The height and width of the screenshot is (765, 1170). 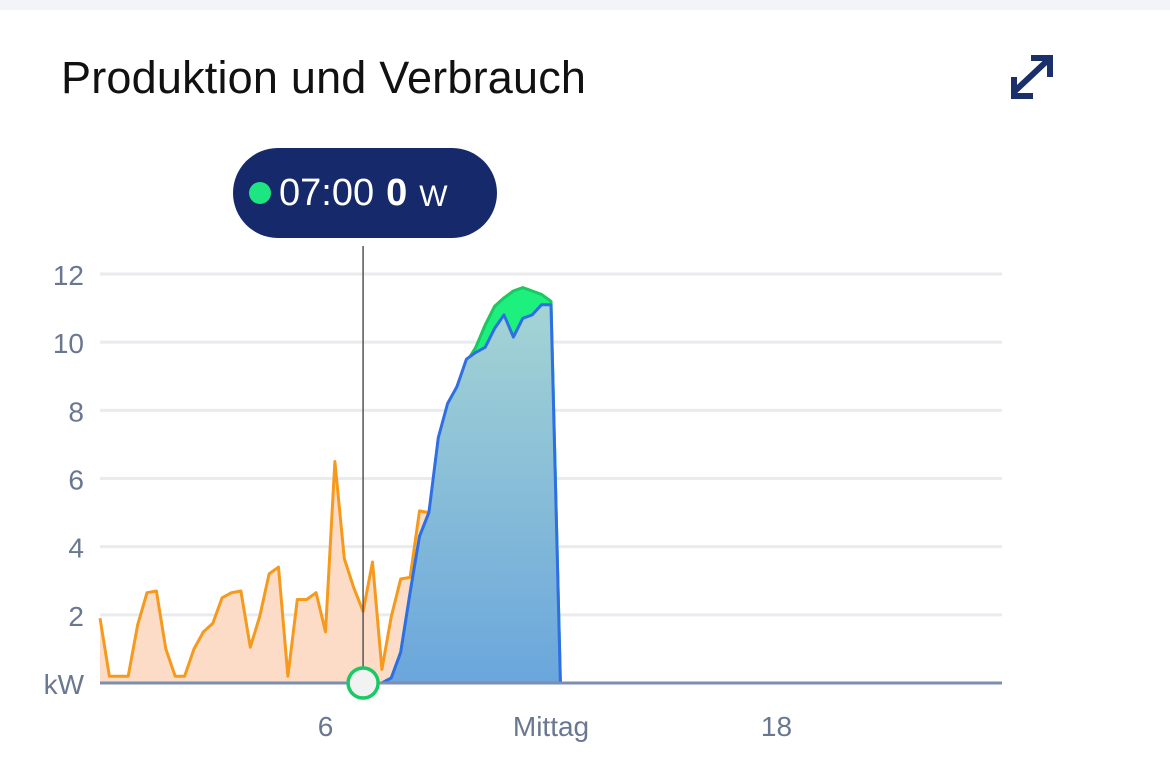 What do you see at coordinates (68, 275) in the screenshot?
I see `y-tick-label-12: 12` at bounding box center [68, 275].